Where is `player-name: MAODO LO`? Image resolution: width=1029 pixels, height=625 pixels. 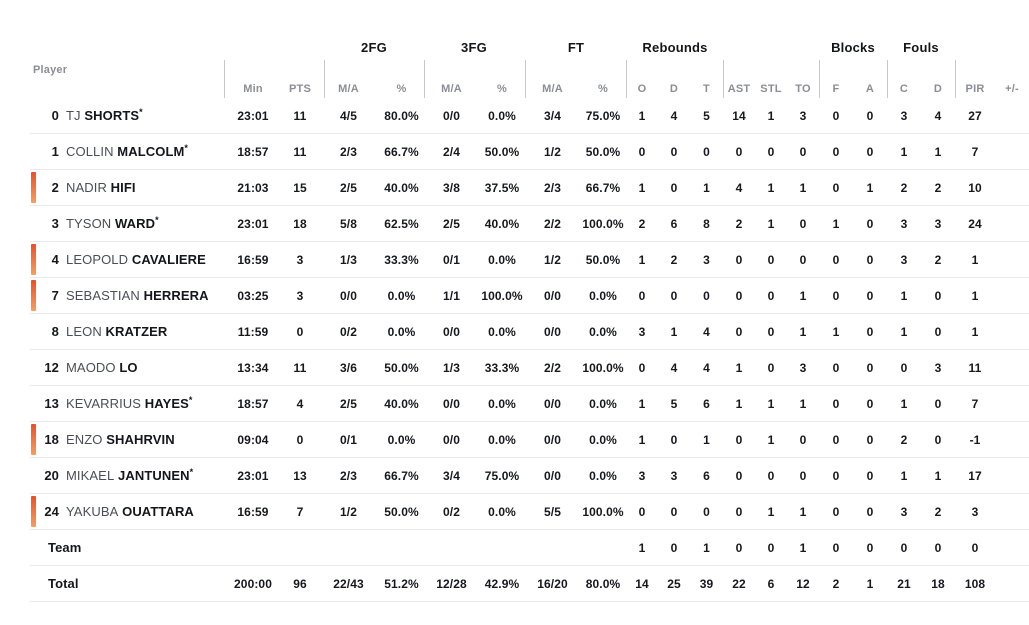
player-name: MAODO LO is located at coordinates (102, 367).